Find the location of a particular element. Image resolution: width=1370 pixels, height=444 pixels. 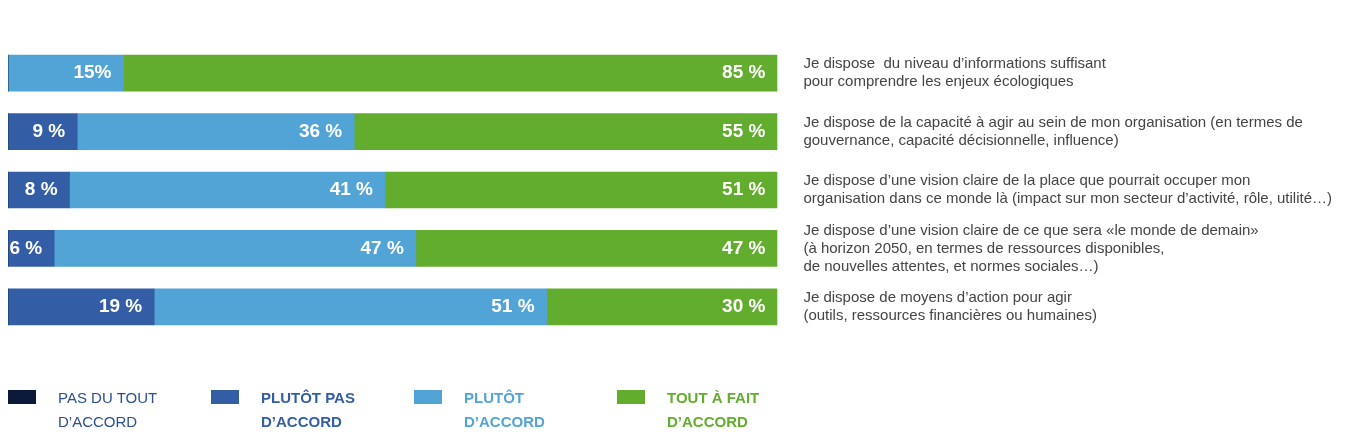

y-tick-label: Je dispose d’une vision claire de ce que sera «le monde de demain» (à horizon 2050, en termes de ressources disponibles, de nouvelles attentes, et normes sociales…) is located at coordinates (1031, 247).